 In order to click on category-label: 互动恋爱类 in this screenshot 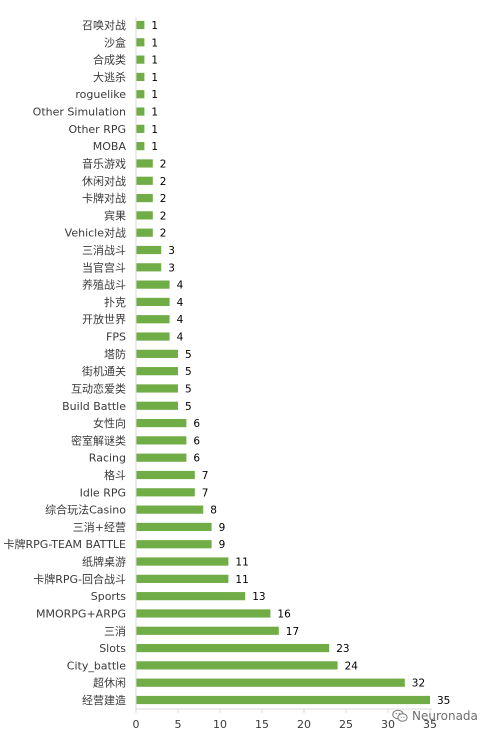, I will do `click(98, 388)`.